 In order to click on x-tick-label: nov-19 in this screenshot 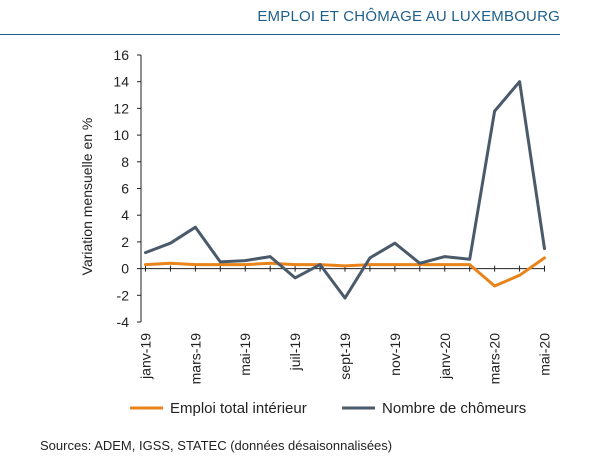, I will do `click(395, 354)`.